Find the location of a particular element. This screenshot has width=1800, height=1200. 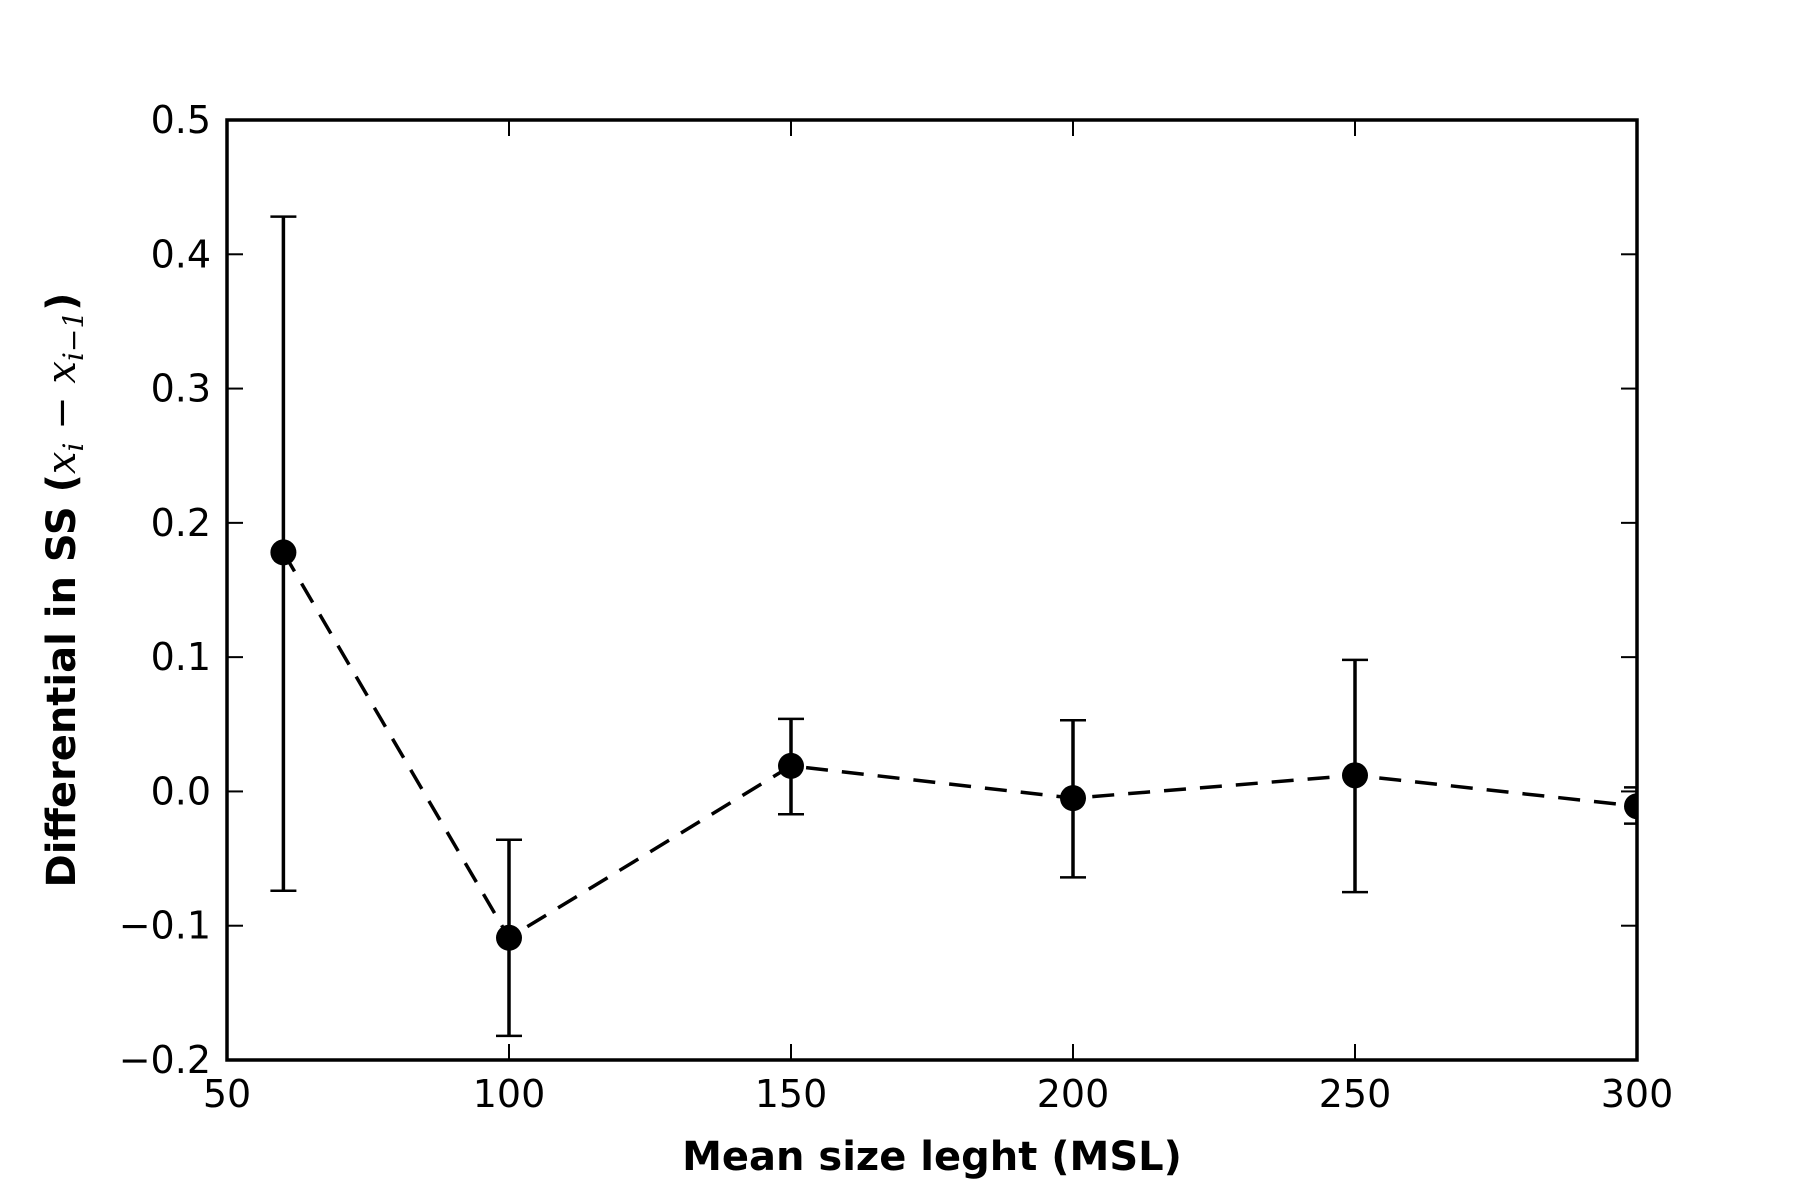

x-tick-label: 250 is located at coordinates (1355, 1094).